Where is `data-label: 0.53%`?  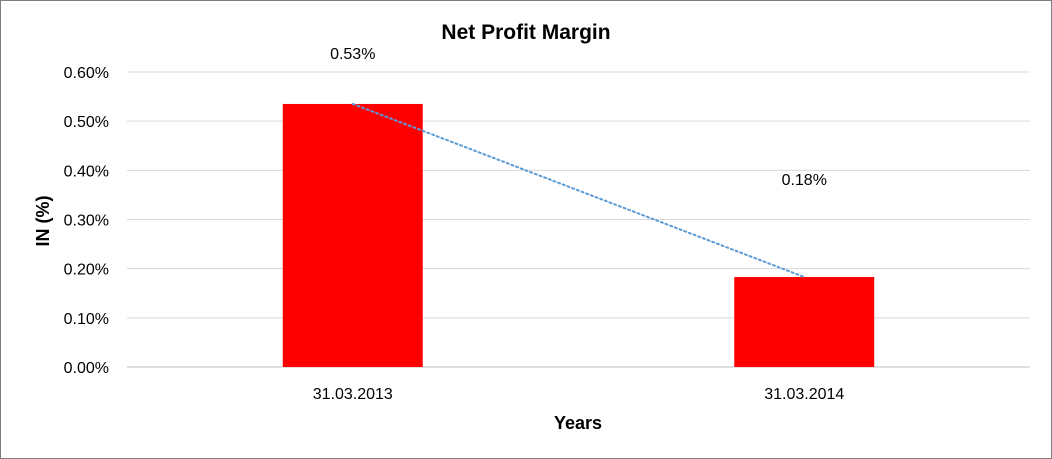
data-label: 0.53% is located at coordinates (352, 54).